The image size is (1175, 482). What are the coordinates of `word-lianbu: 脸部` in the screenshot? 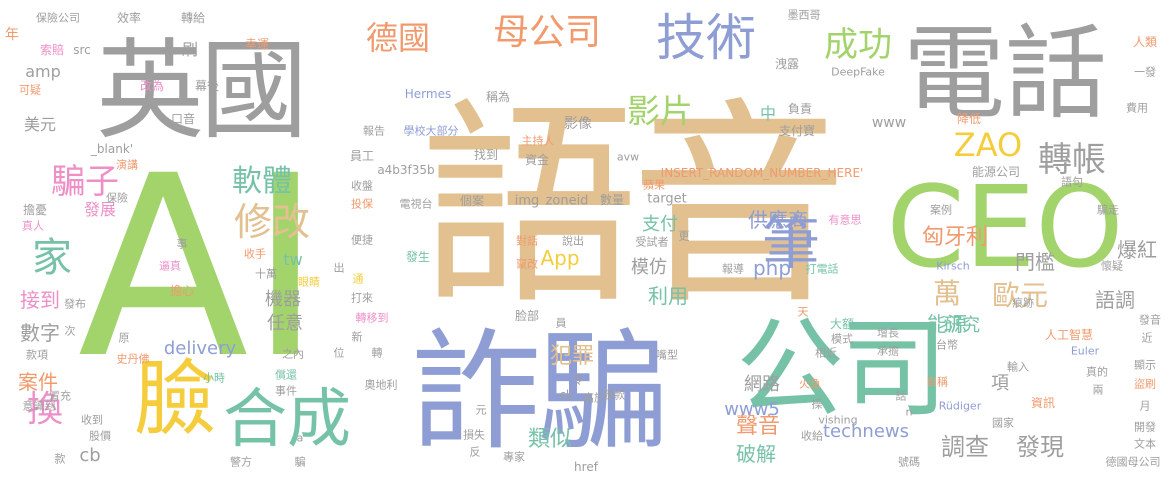 It's located at (527, 316).